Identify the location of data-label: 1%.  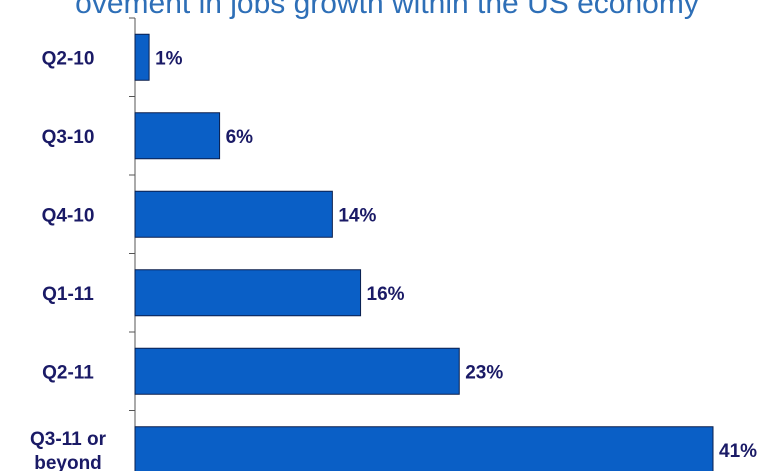
(169, 58).